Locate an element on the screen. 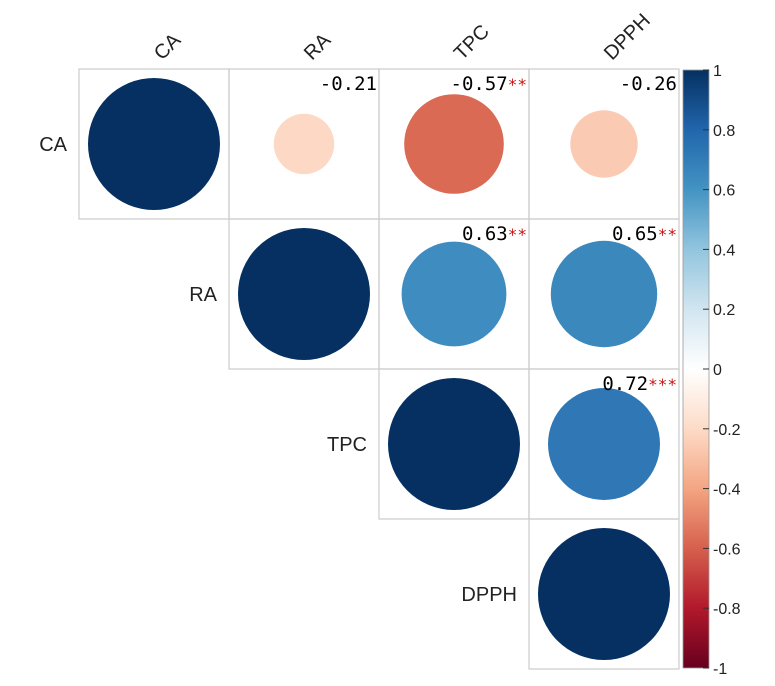 Image resolution: width=775 pixels, height=686 pixels. circle-tpc-tpc is located at coordinates (454, 444).